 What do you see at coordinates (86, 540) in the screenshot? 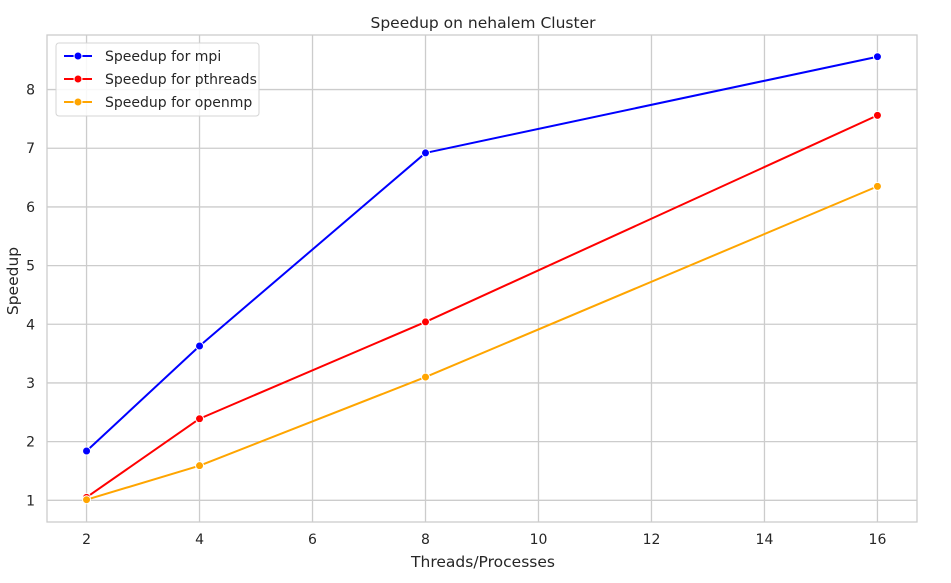
I see `x-tick-label: 2` at bounding box center [86, 540].